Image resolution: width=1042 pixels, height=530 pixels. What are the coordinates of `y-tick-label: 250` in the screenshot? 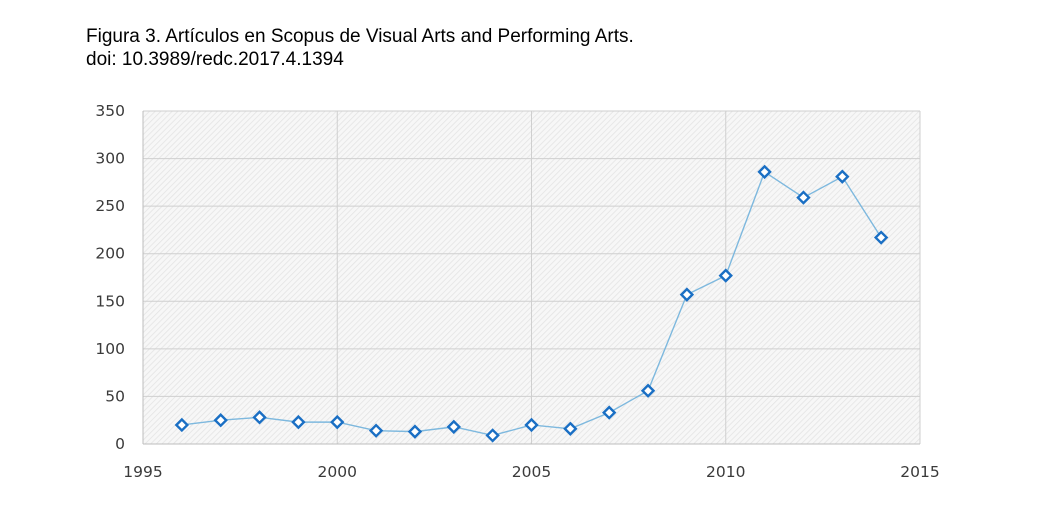 It's located at (110, 206).